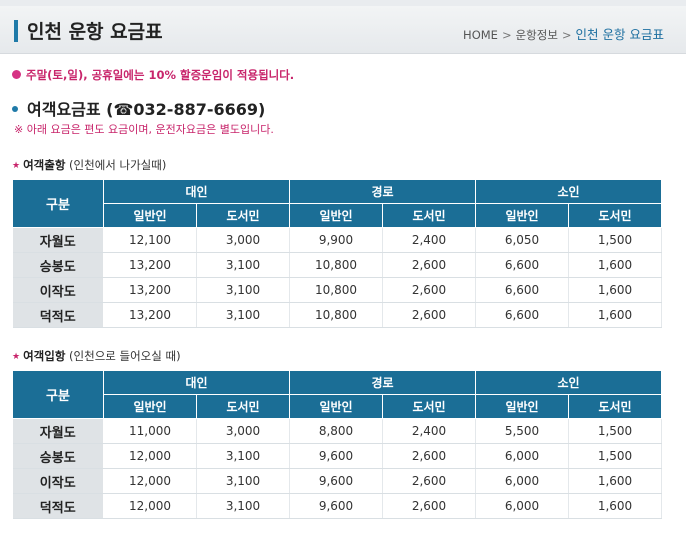  I want to click on page-header: 인천 운항 요금표 HOME > 운항정보 > 인천 운항 요금표, so click(343, 30).